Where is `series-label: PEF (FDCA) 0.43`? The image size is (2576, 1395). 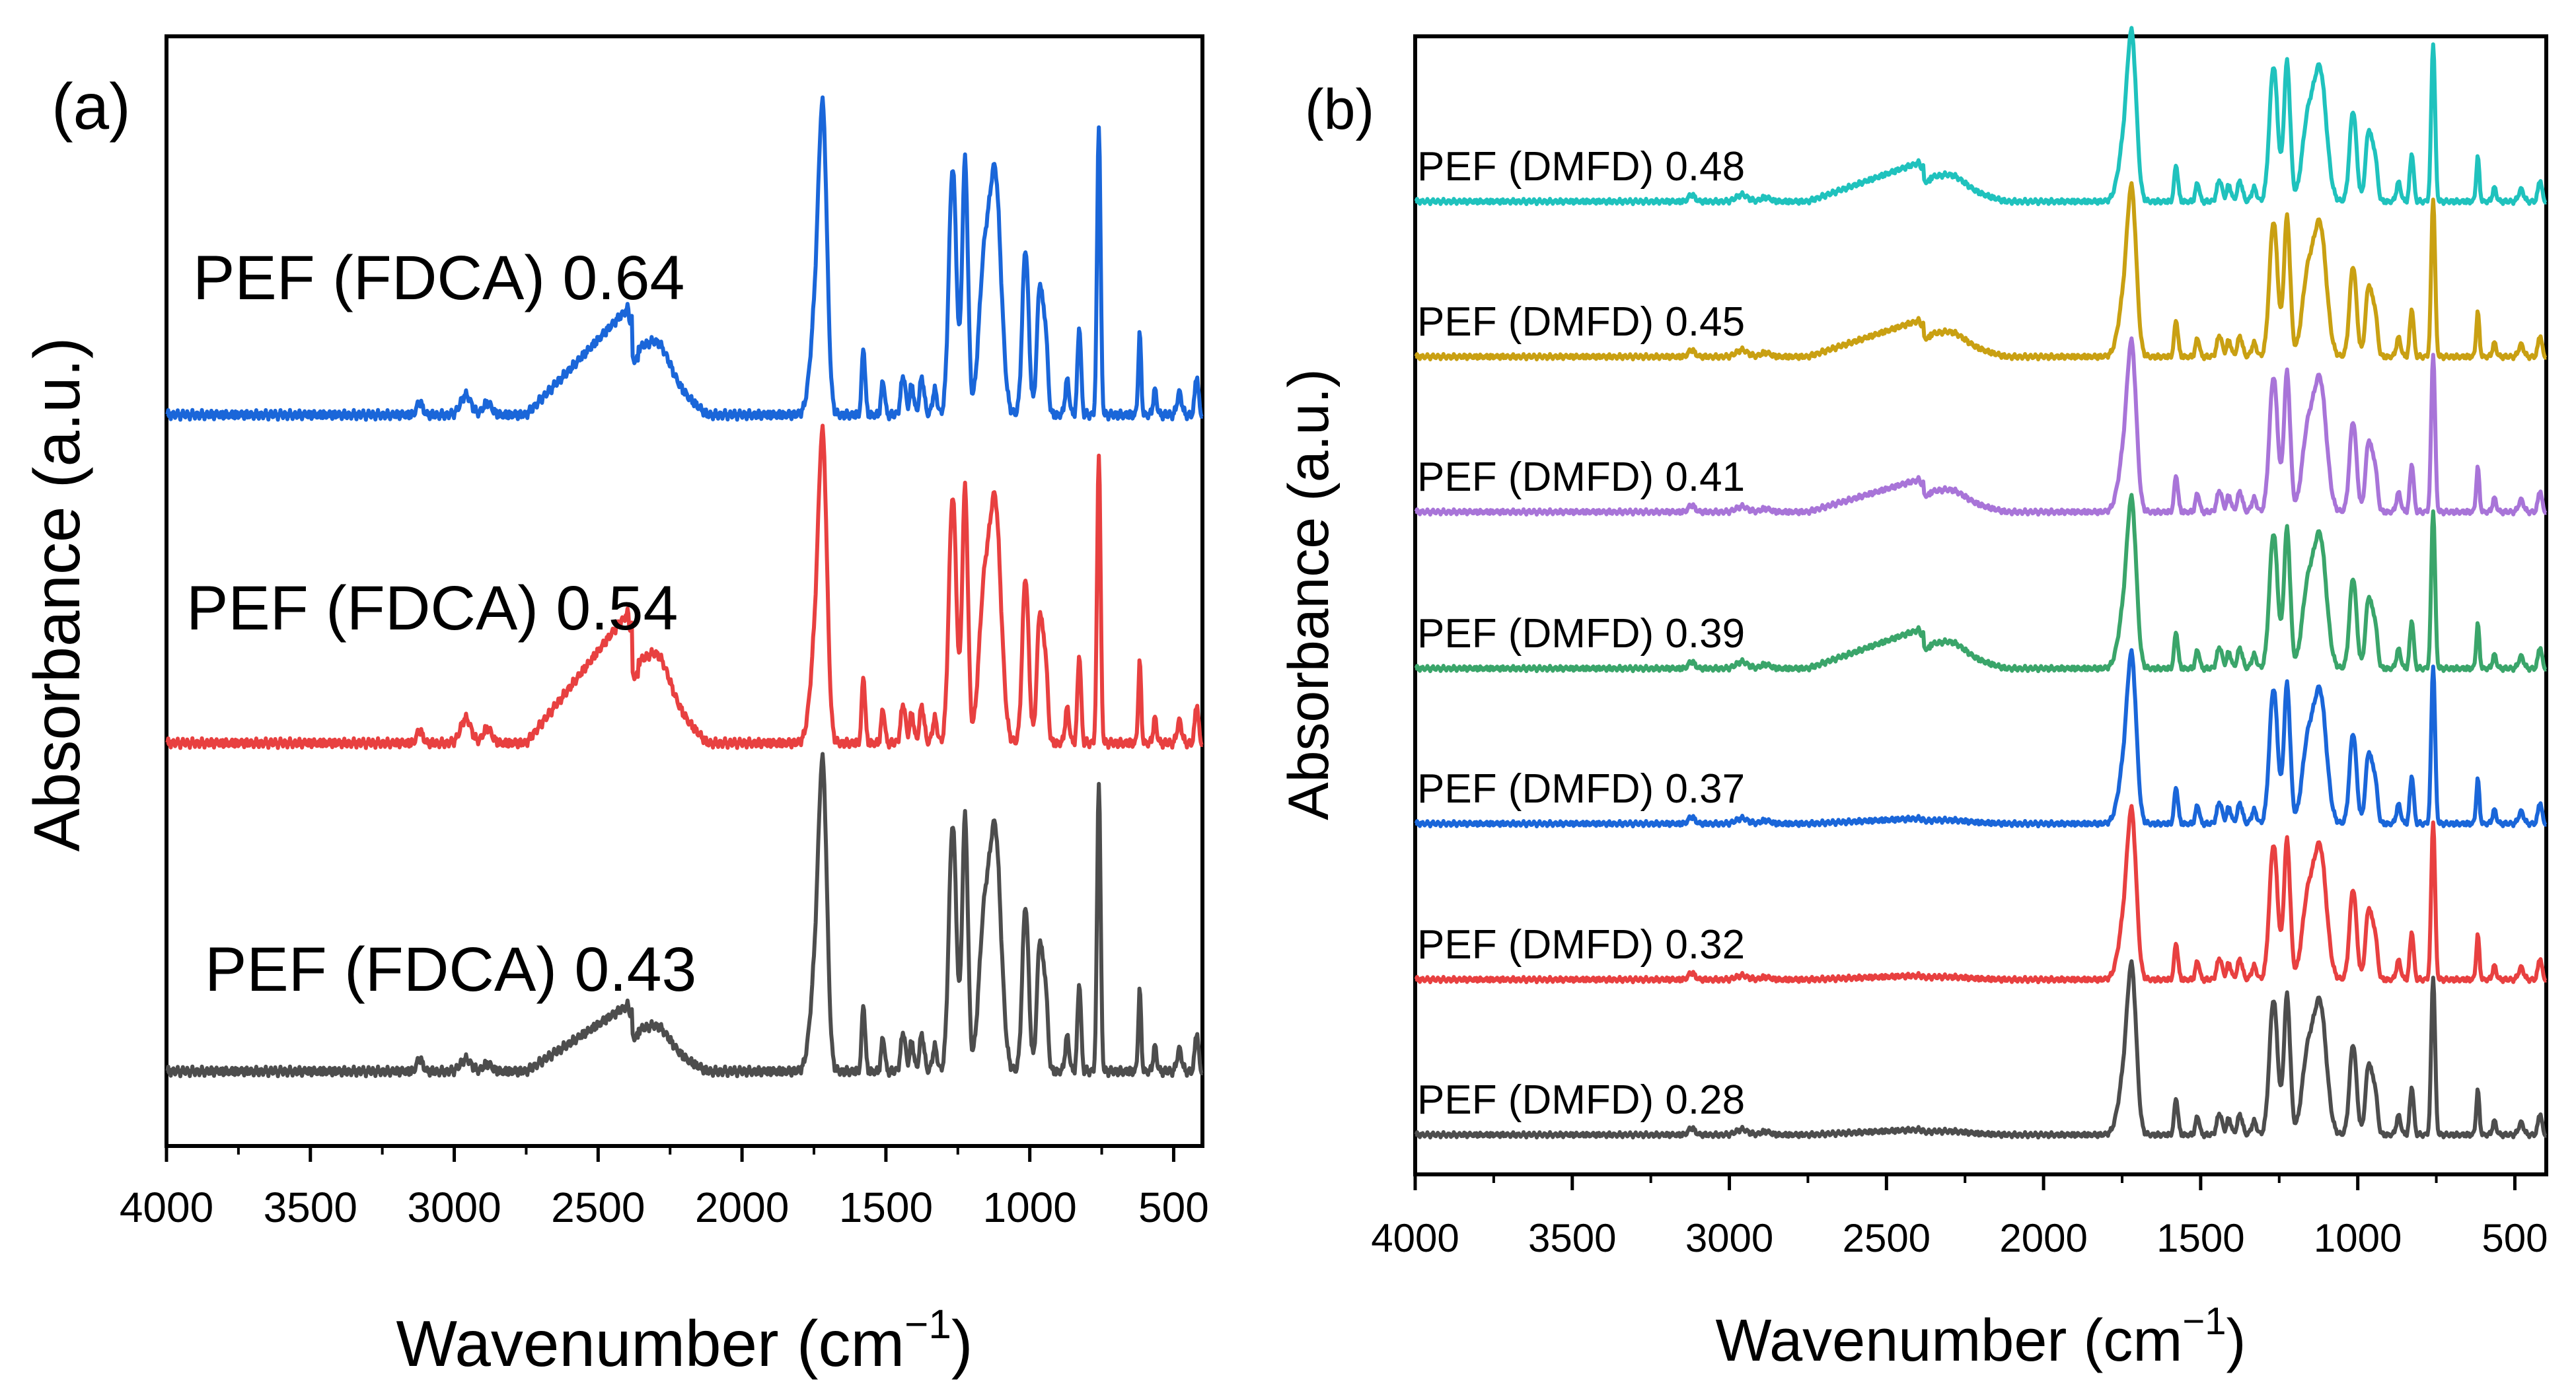
series-label: PEF (FDCA) 0.43 is located at coordinates (450, 970).